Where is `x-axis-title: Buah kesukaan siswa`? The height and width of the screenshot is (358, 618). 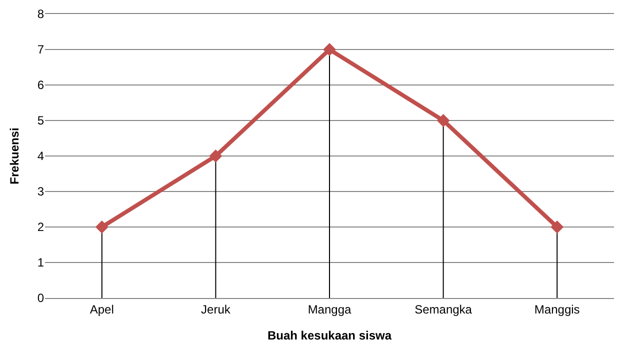 x-axis-title: Buah kesukaan siswa is located at coordinates (329, 335).